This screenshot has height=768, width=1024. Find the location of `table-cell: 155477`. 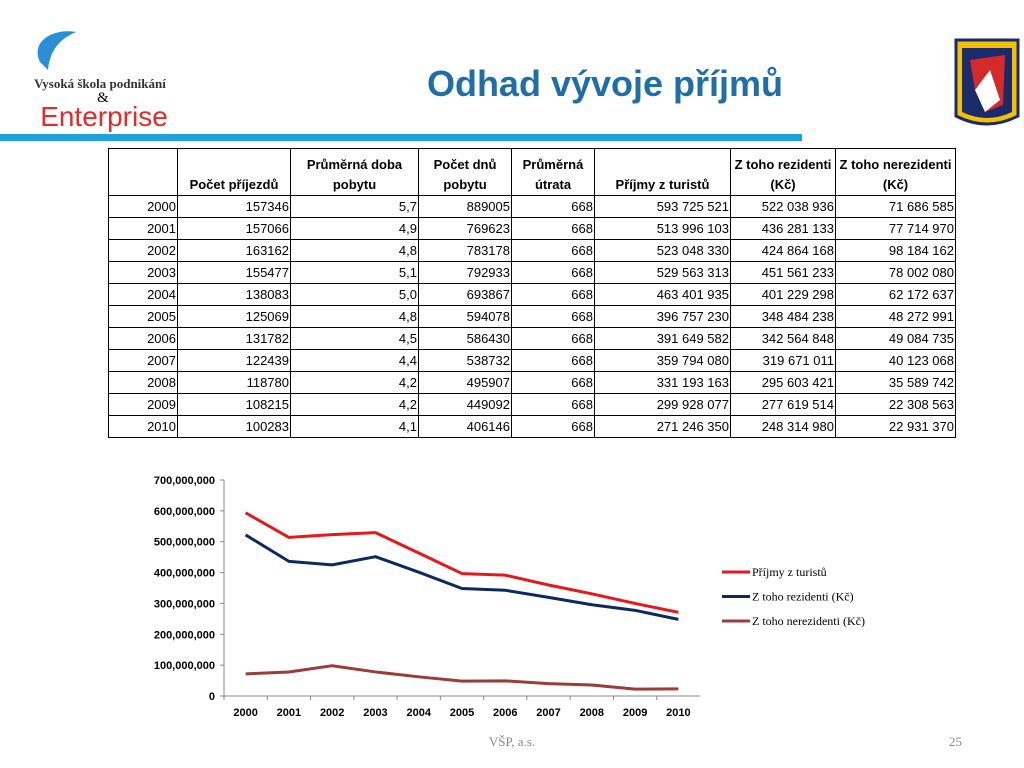

table-cell: 155477 is located at coordinates (234, 272).